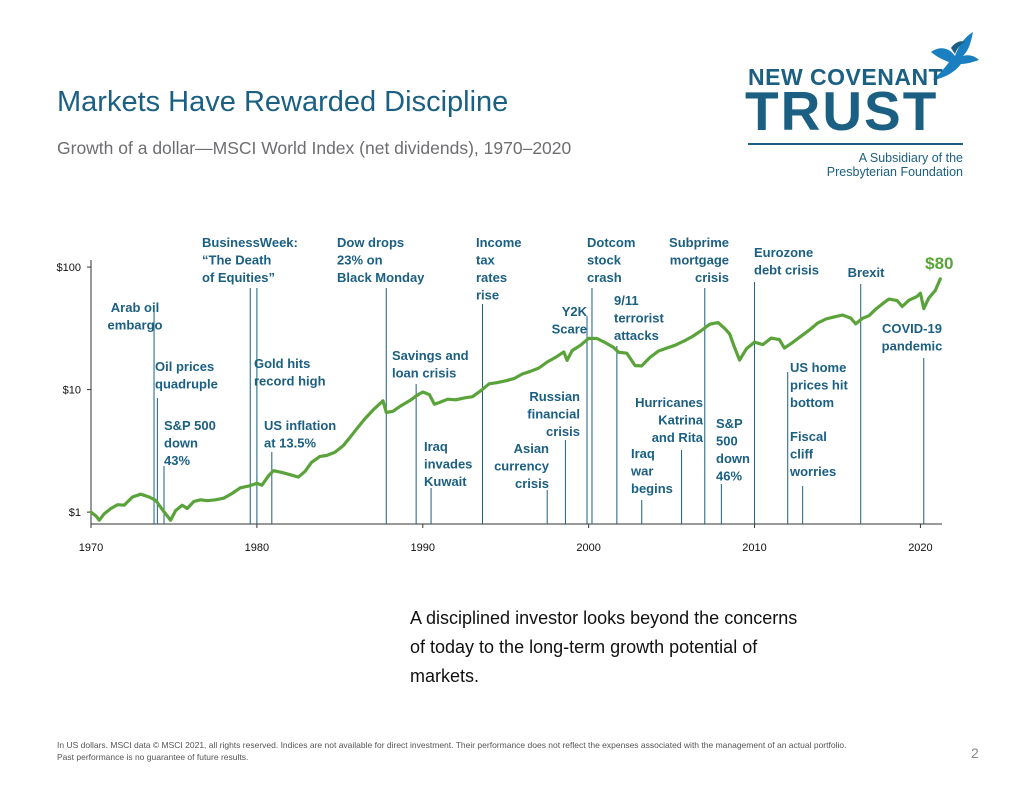 The height and width of the screenshot is (791, 1024). Describe the element at coordinates (135, 325) in the screenshot. I see `annotation-label: embargo` at that location.